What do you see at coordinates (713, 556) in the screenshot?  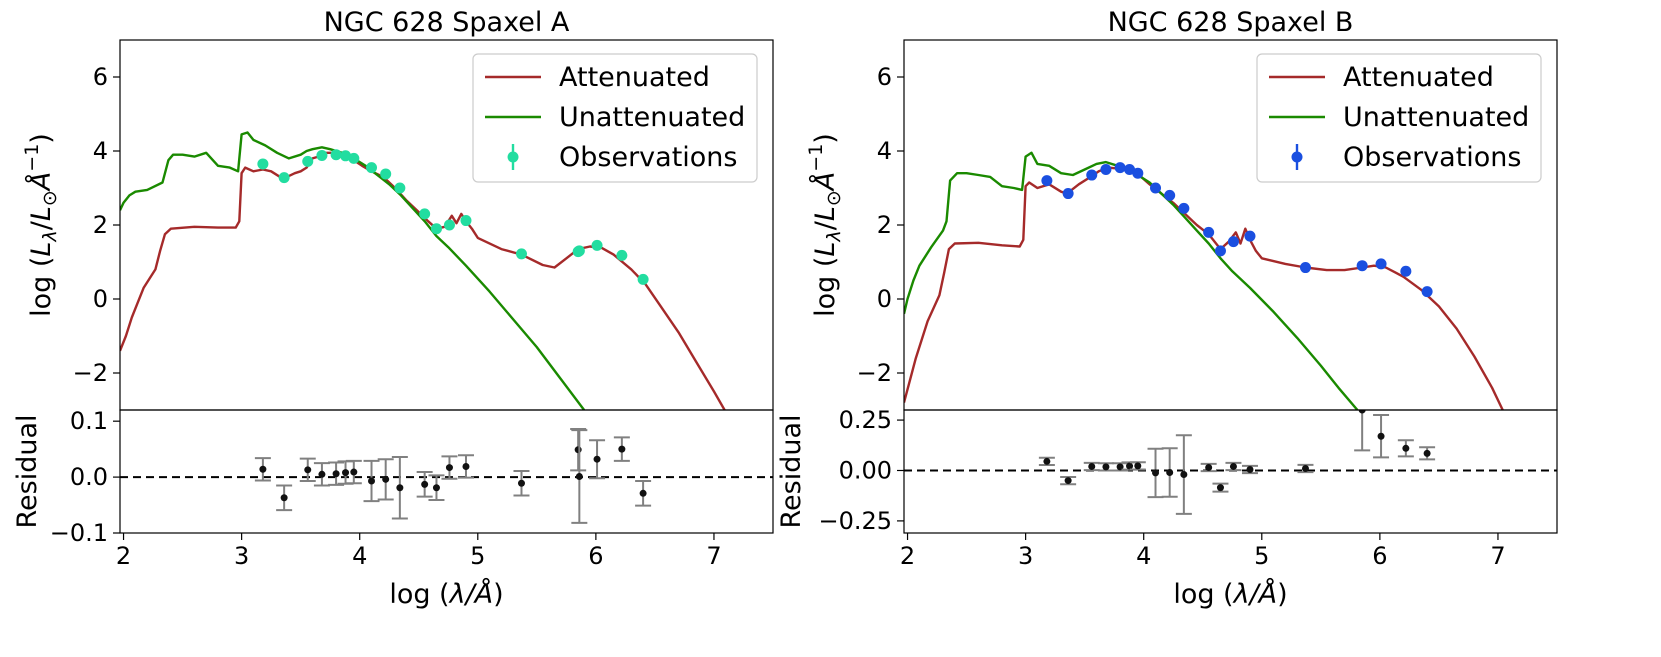 I see `x-tick-label: 7` at bounding box center [713, 556].